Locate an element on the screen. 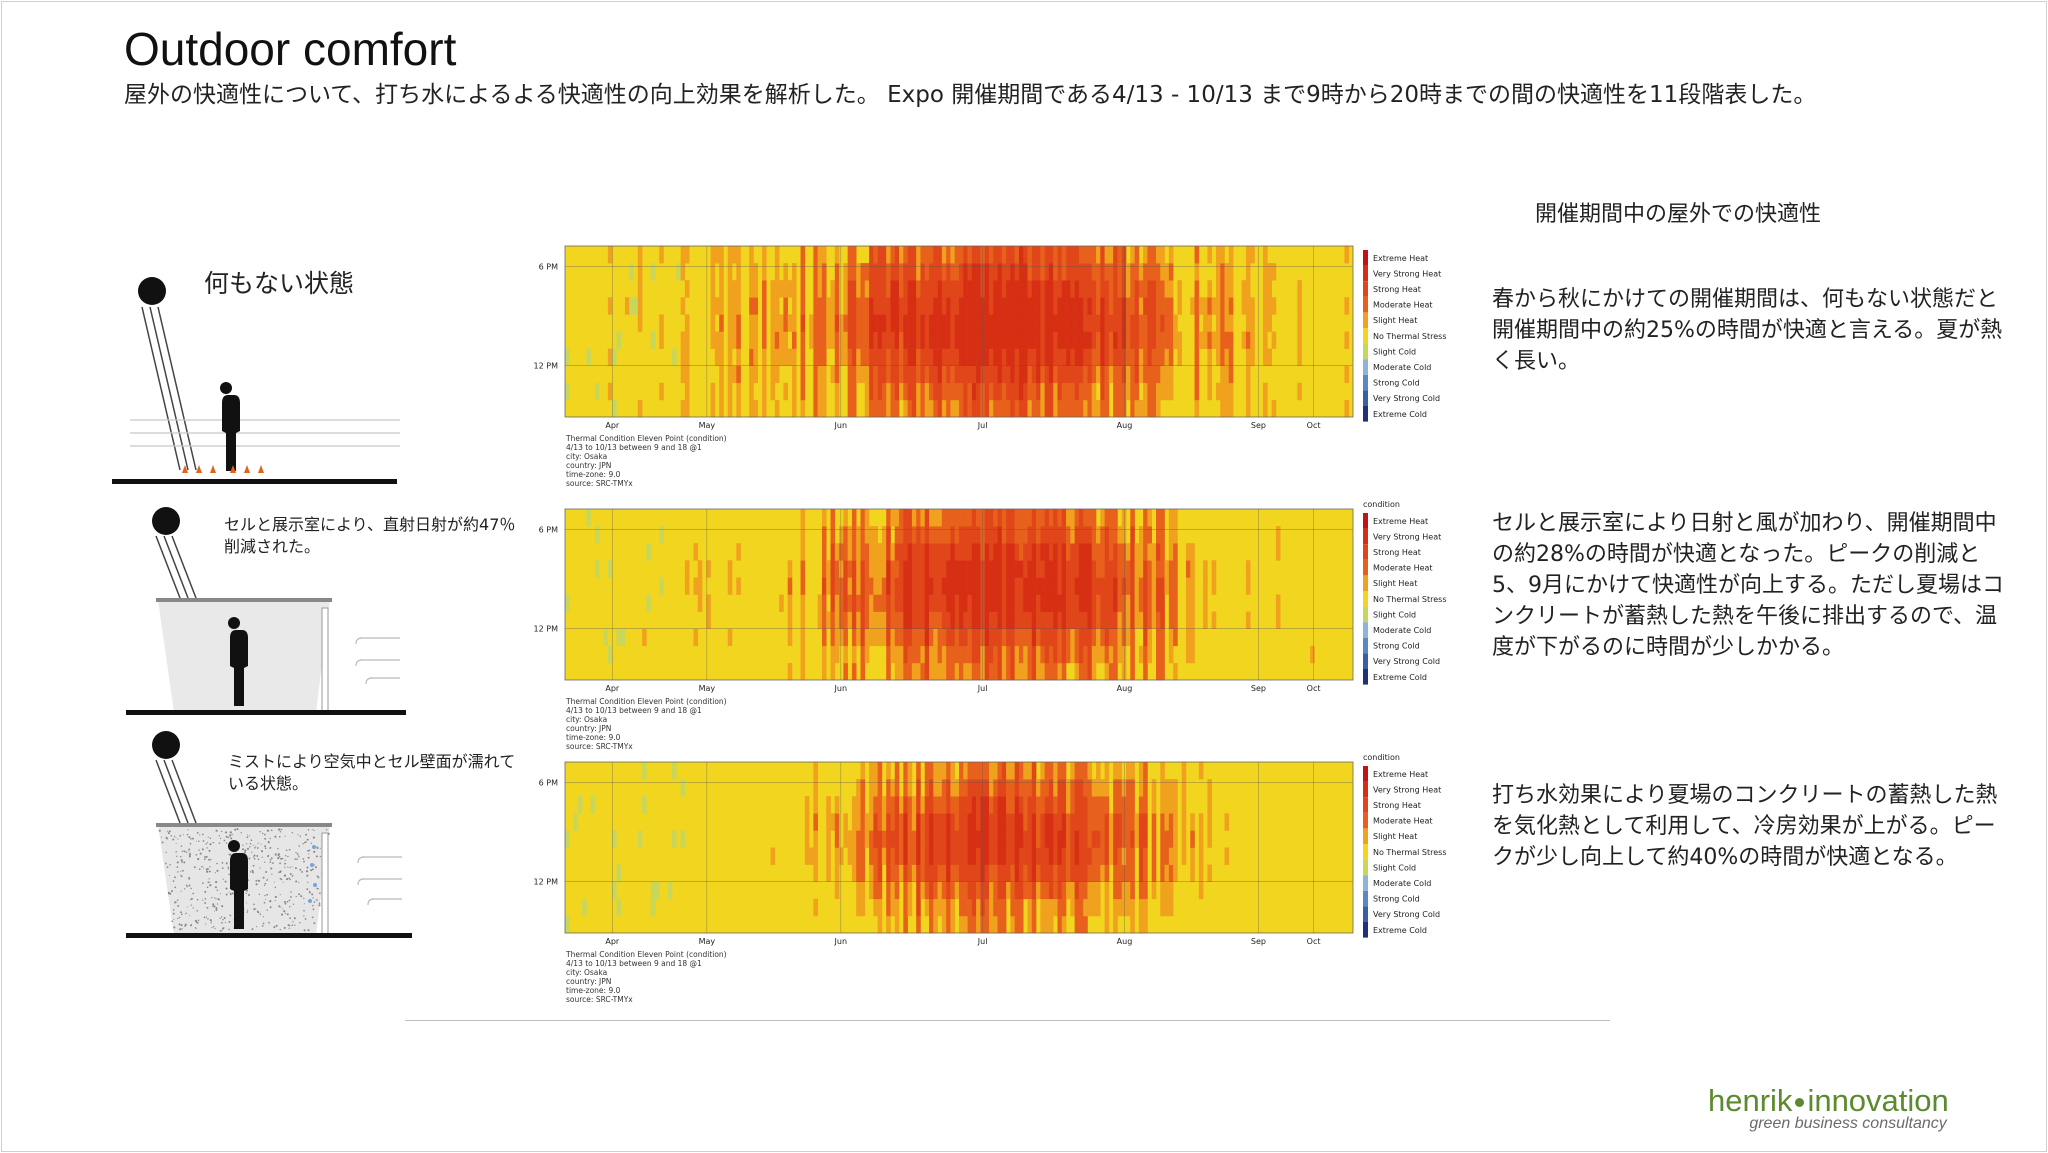 The image size is (2048, 1153). legend-label: Moderate Heat is located at coordinates (1403, 821).